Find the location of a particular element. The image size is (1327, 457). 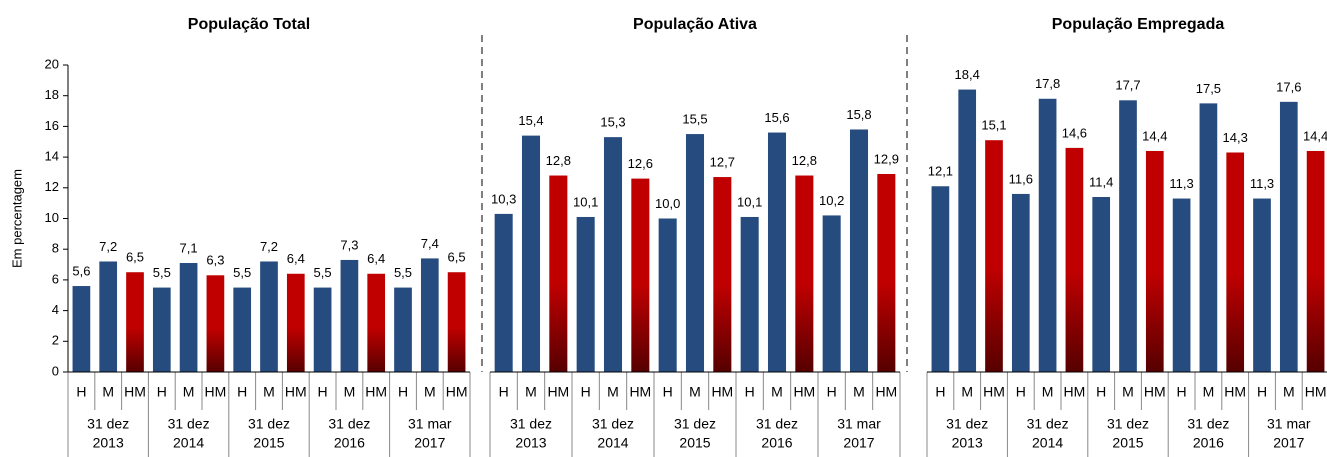

y-tick-label: 12 is located at coordinates (52, 186).